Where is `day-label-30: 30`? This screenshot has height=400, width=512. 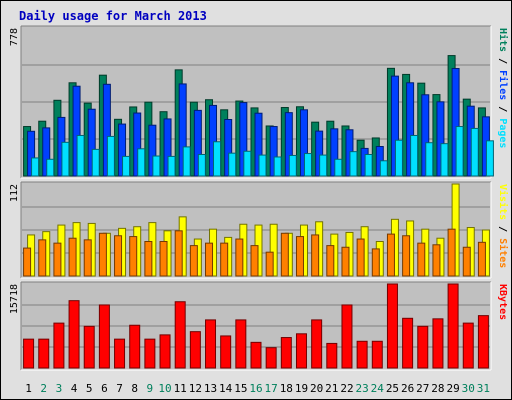 day-label-30: 30 is located at coordinates (468, 388).